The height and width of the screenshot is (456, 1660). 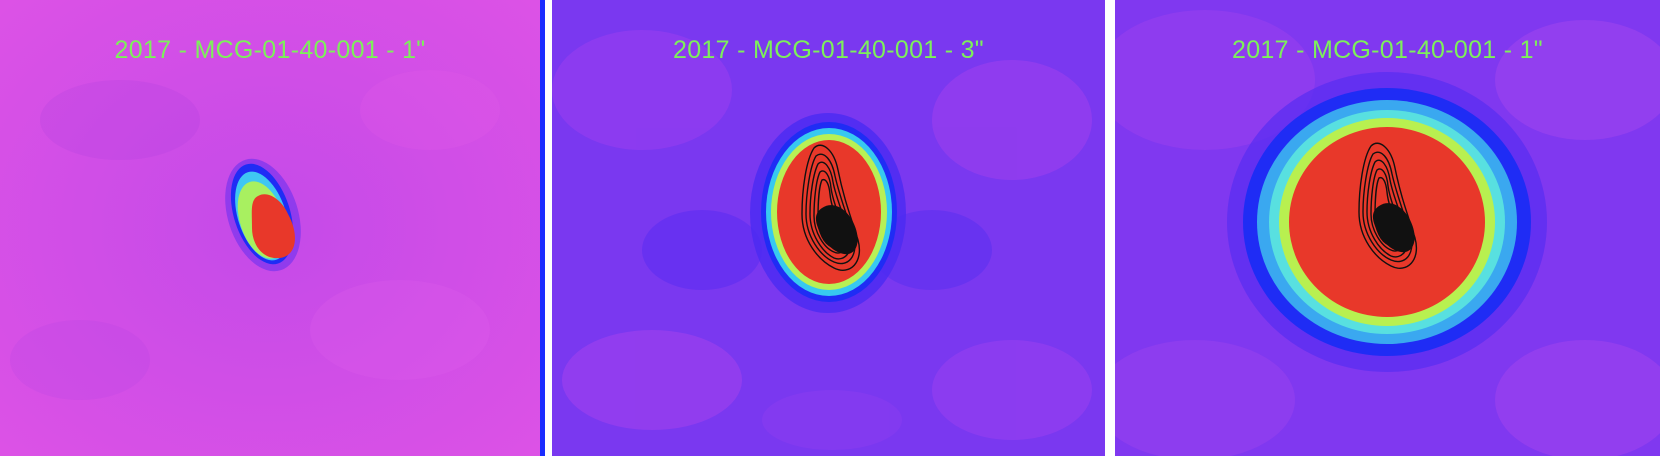 What do you see at coordinates (542, 228) in the screenshot?
I see `panel-divider` at bounding box center [542, 228].